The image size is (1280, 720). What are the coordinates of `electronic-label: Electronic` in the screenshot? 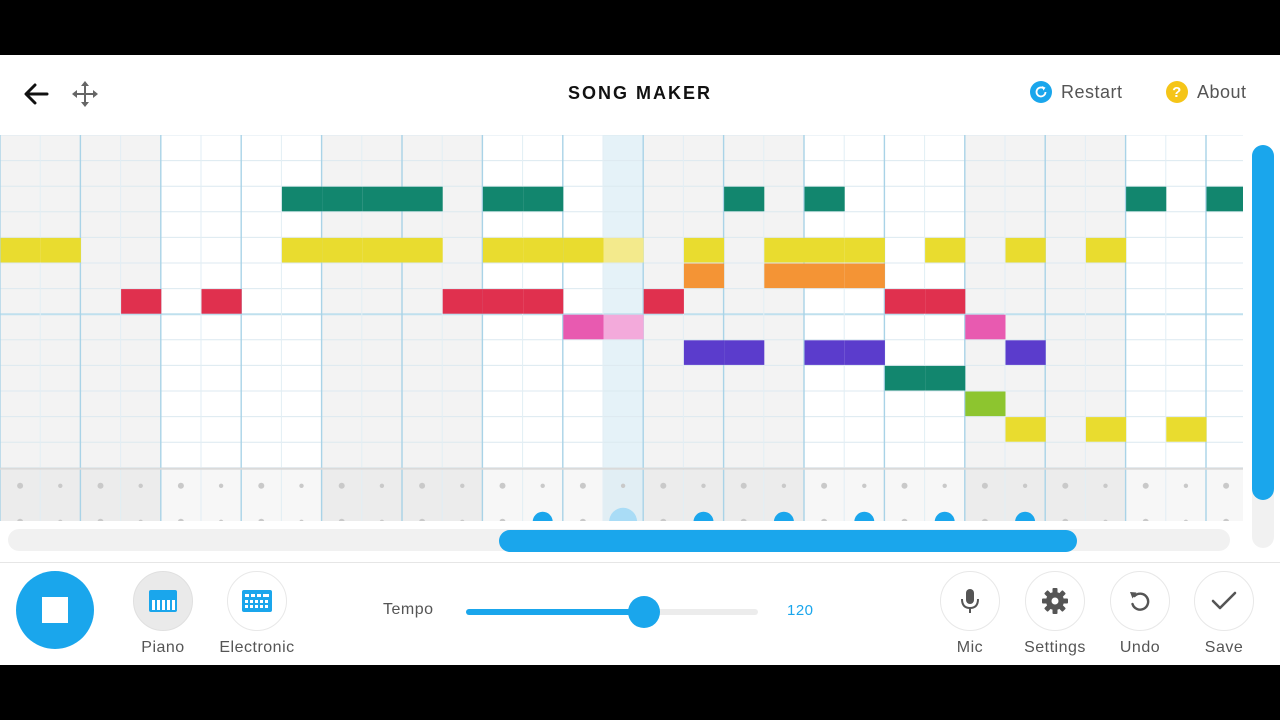 It's located at (257, 647).